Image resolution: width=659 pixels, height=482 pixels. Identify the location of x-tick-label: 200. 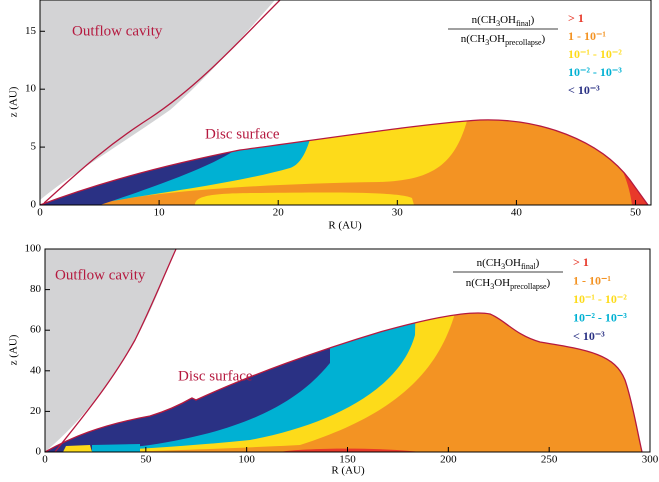
(448, 460).